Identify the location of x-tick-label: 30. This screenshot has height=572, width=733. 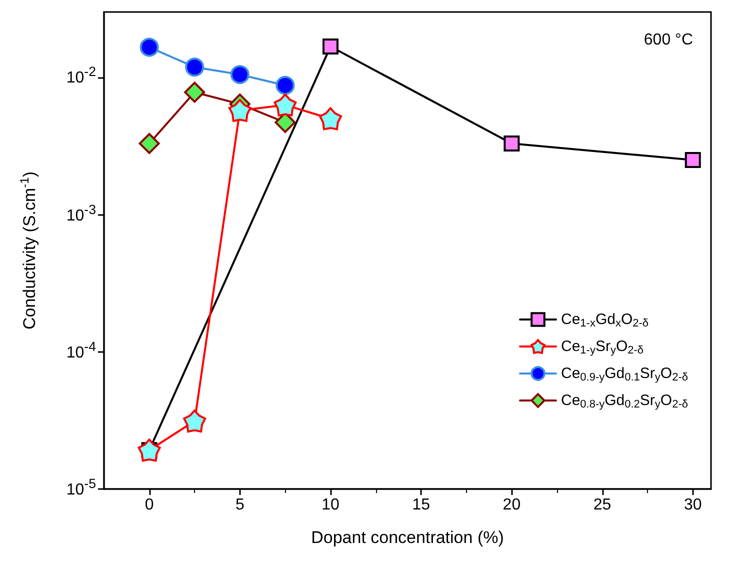
(693, 505).